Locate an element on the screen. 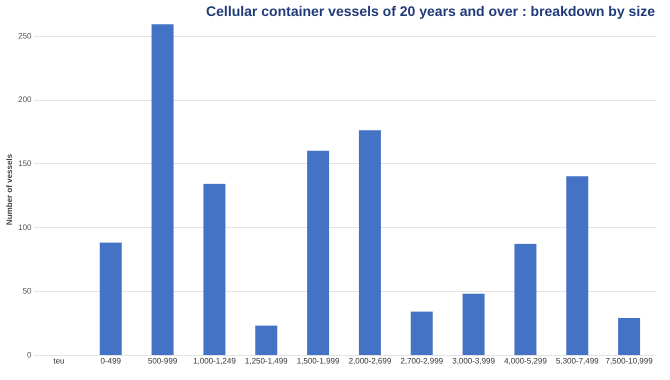 The height and width of the screenshot is (380, 670). x-tick-label: 500-999 is located at coordinates (163, 361).